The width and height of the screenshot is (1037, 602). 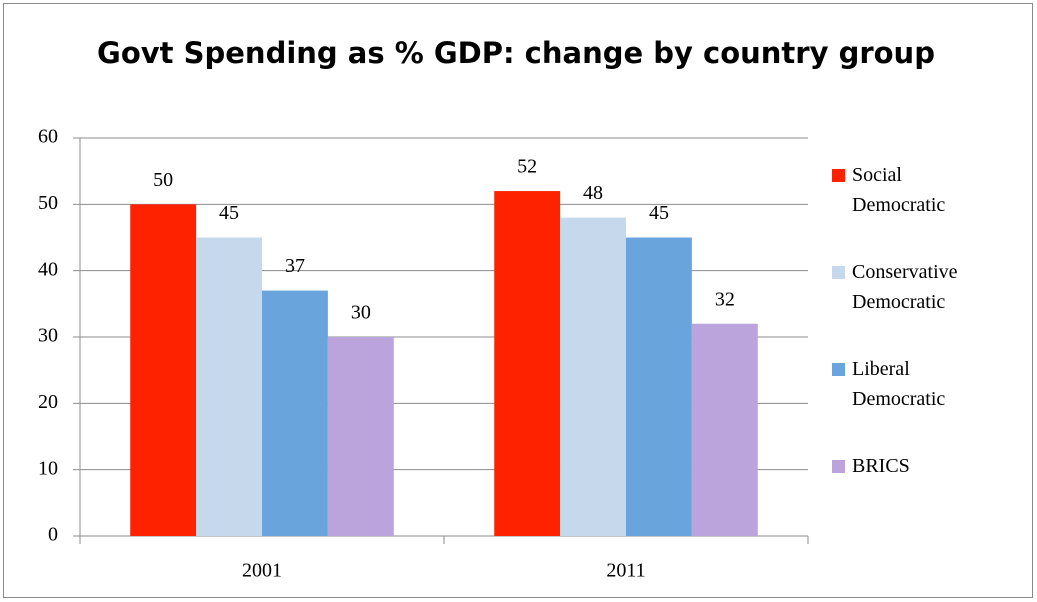 I want to click on data-label: 48, so click(x=593, y=193).